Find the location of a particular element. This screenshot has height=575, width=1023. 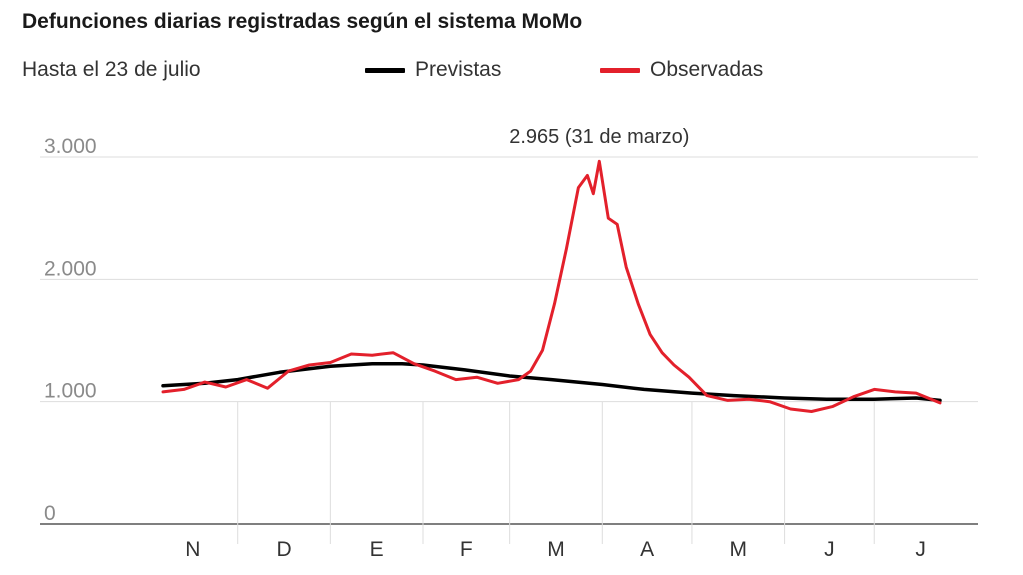

x-tick-label: D is located at coordinates (283, 549).